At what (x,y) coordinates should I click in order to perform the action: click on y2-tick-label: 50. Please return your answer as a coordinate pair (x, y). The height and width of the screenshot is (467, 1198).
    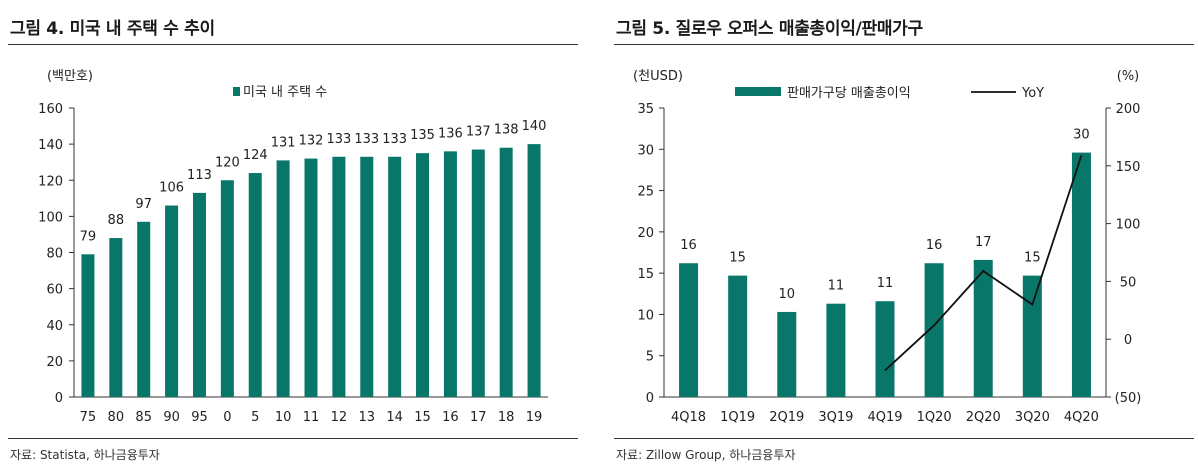
    Looking at the image, I should click on (1128, 282).